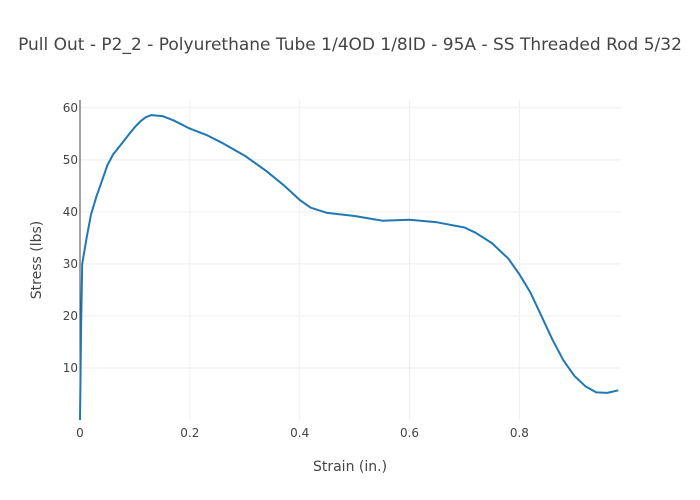 Image resolution: width=700 pixels, height=500 pixels. I want to click on x-tick-labels: 0 0.2 0.4 0.6 0.8, so click(302, 433).